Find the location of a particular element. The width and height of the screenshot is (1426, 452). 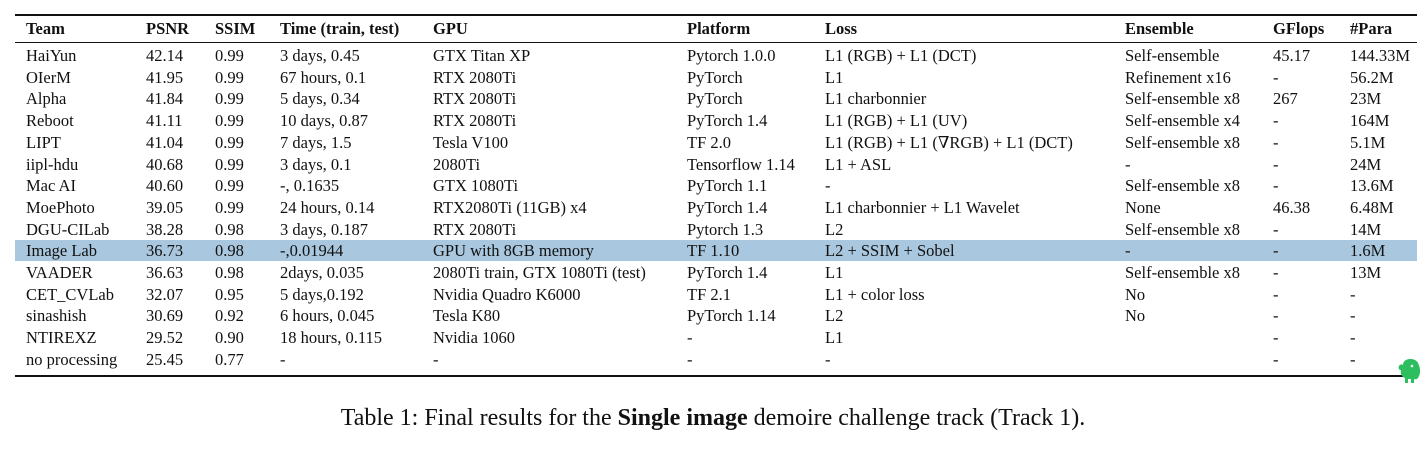

cell-params: 6.48M is located at coordinates (1372, 207).